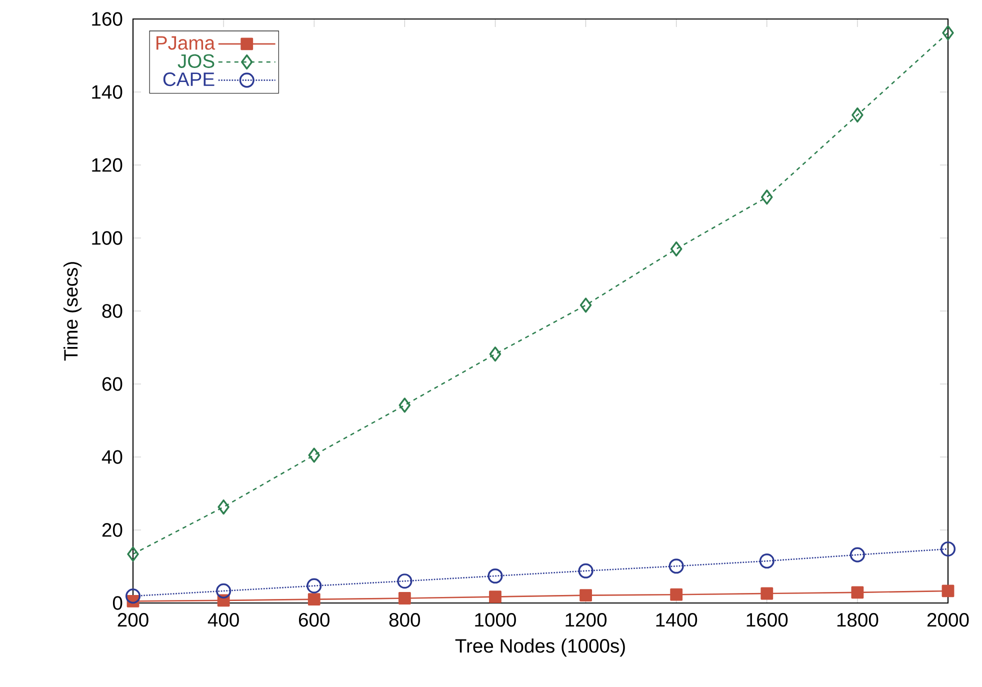 This screenshot has height=687, width=982. I want to click on x-tick-label: 1800, so click(857, 620).